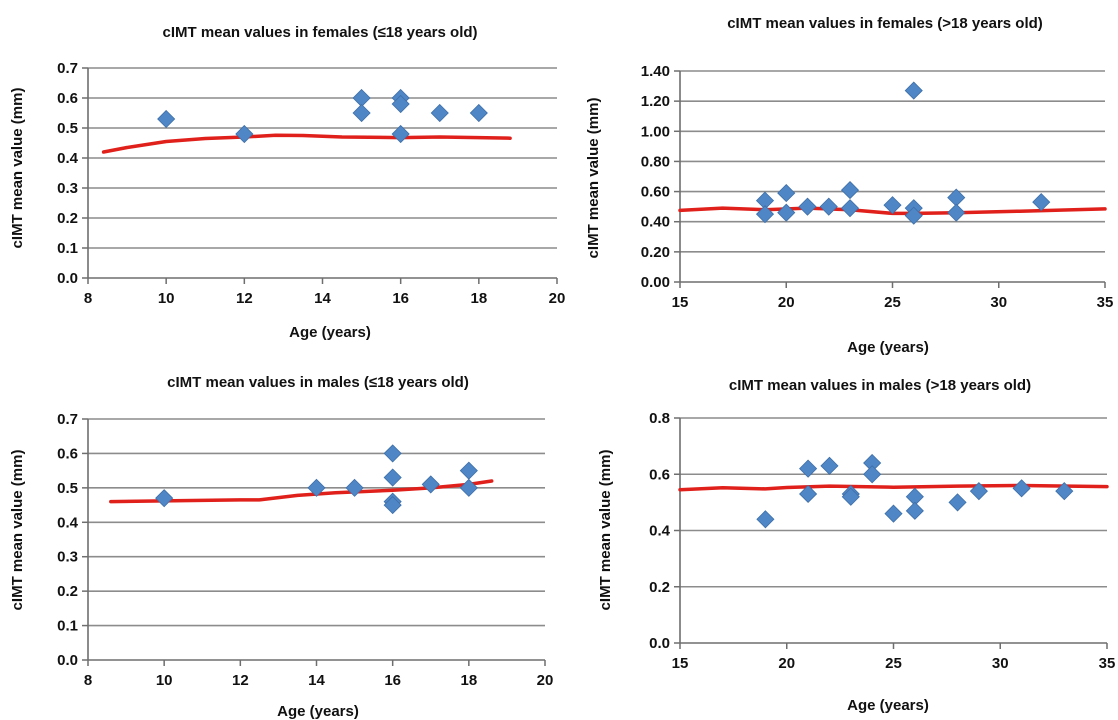 This screenshot has width=1118, height=720. I want to click on y-tick-label: 0.20, so click(655, 252).